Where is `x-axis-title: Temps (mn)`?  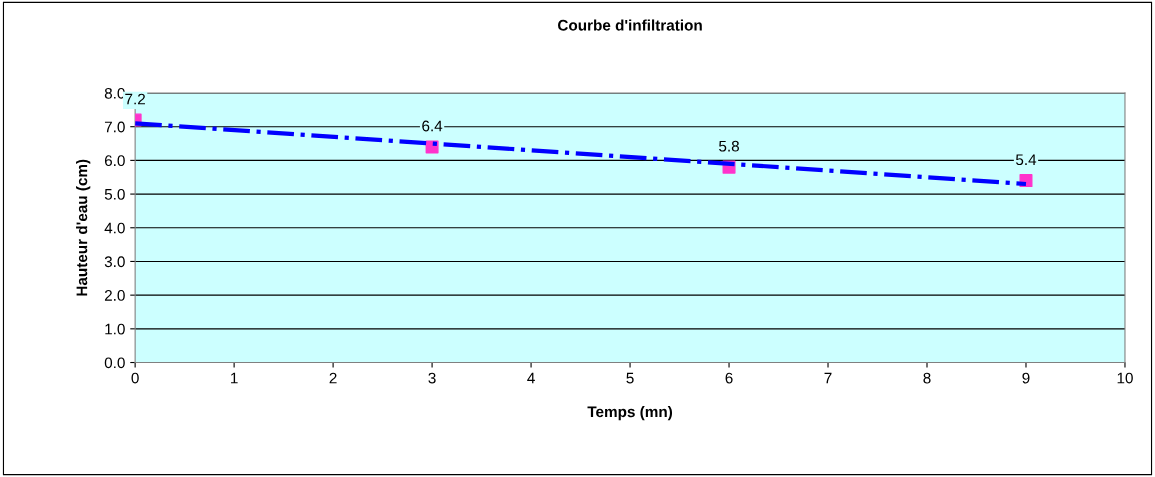
x-axis-title: Temps (mn) is located at coordinates (630, 413).